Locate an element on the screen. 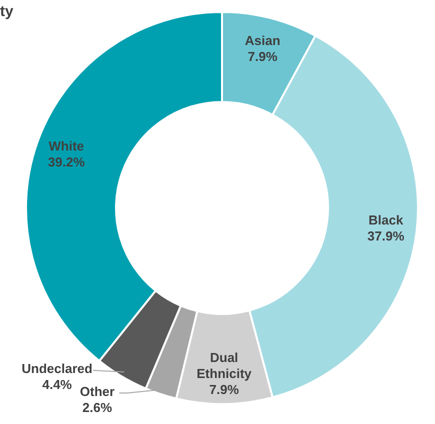  slice-label: White is located at coordinates (66, 146).